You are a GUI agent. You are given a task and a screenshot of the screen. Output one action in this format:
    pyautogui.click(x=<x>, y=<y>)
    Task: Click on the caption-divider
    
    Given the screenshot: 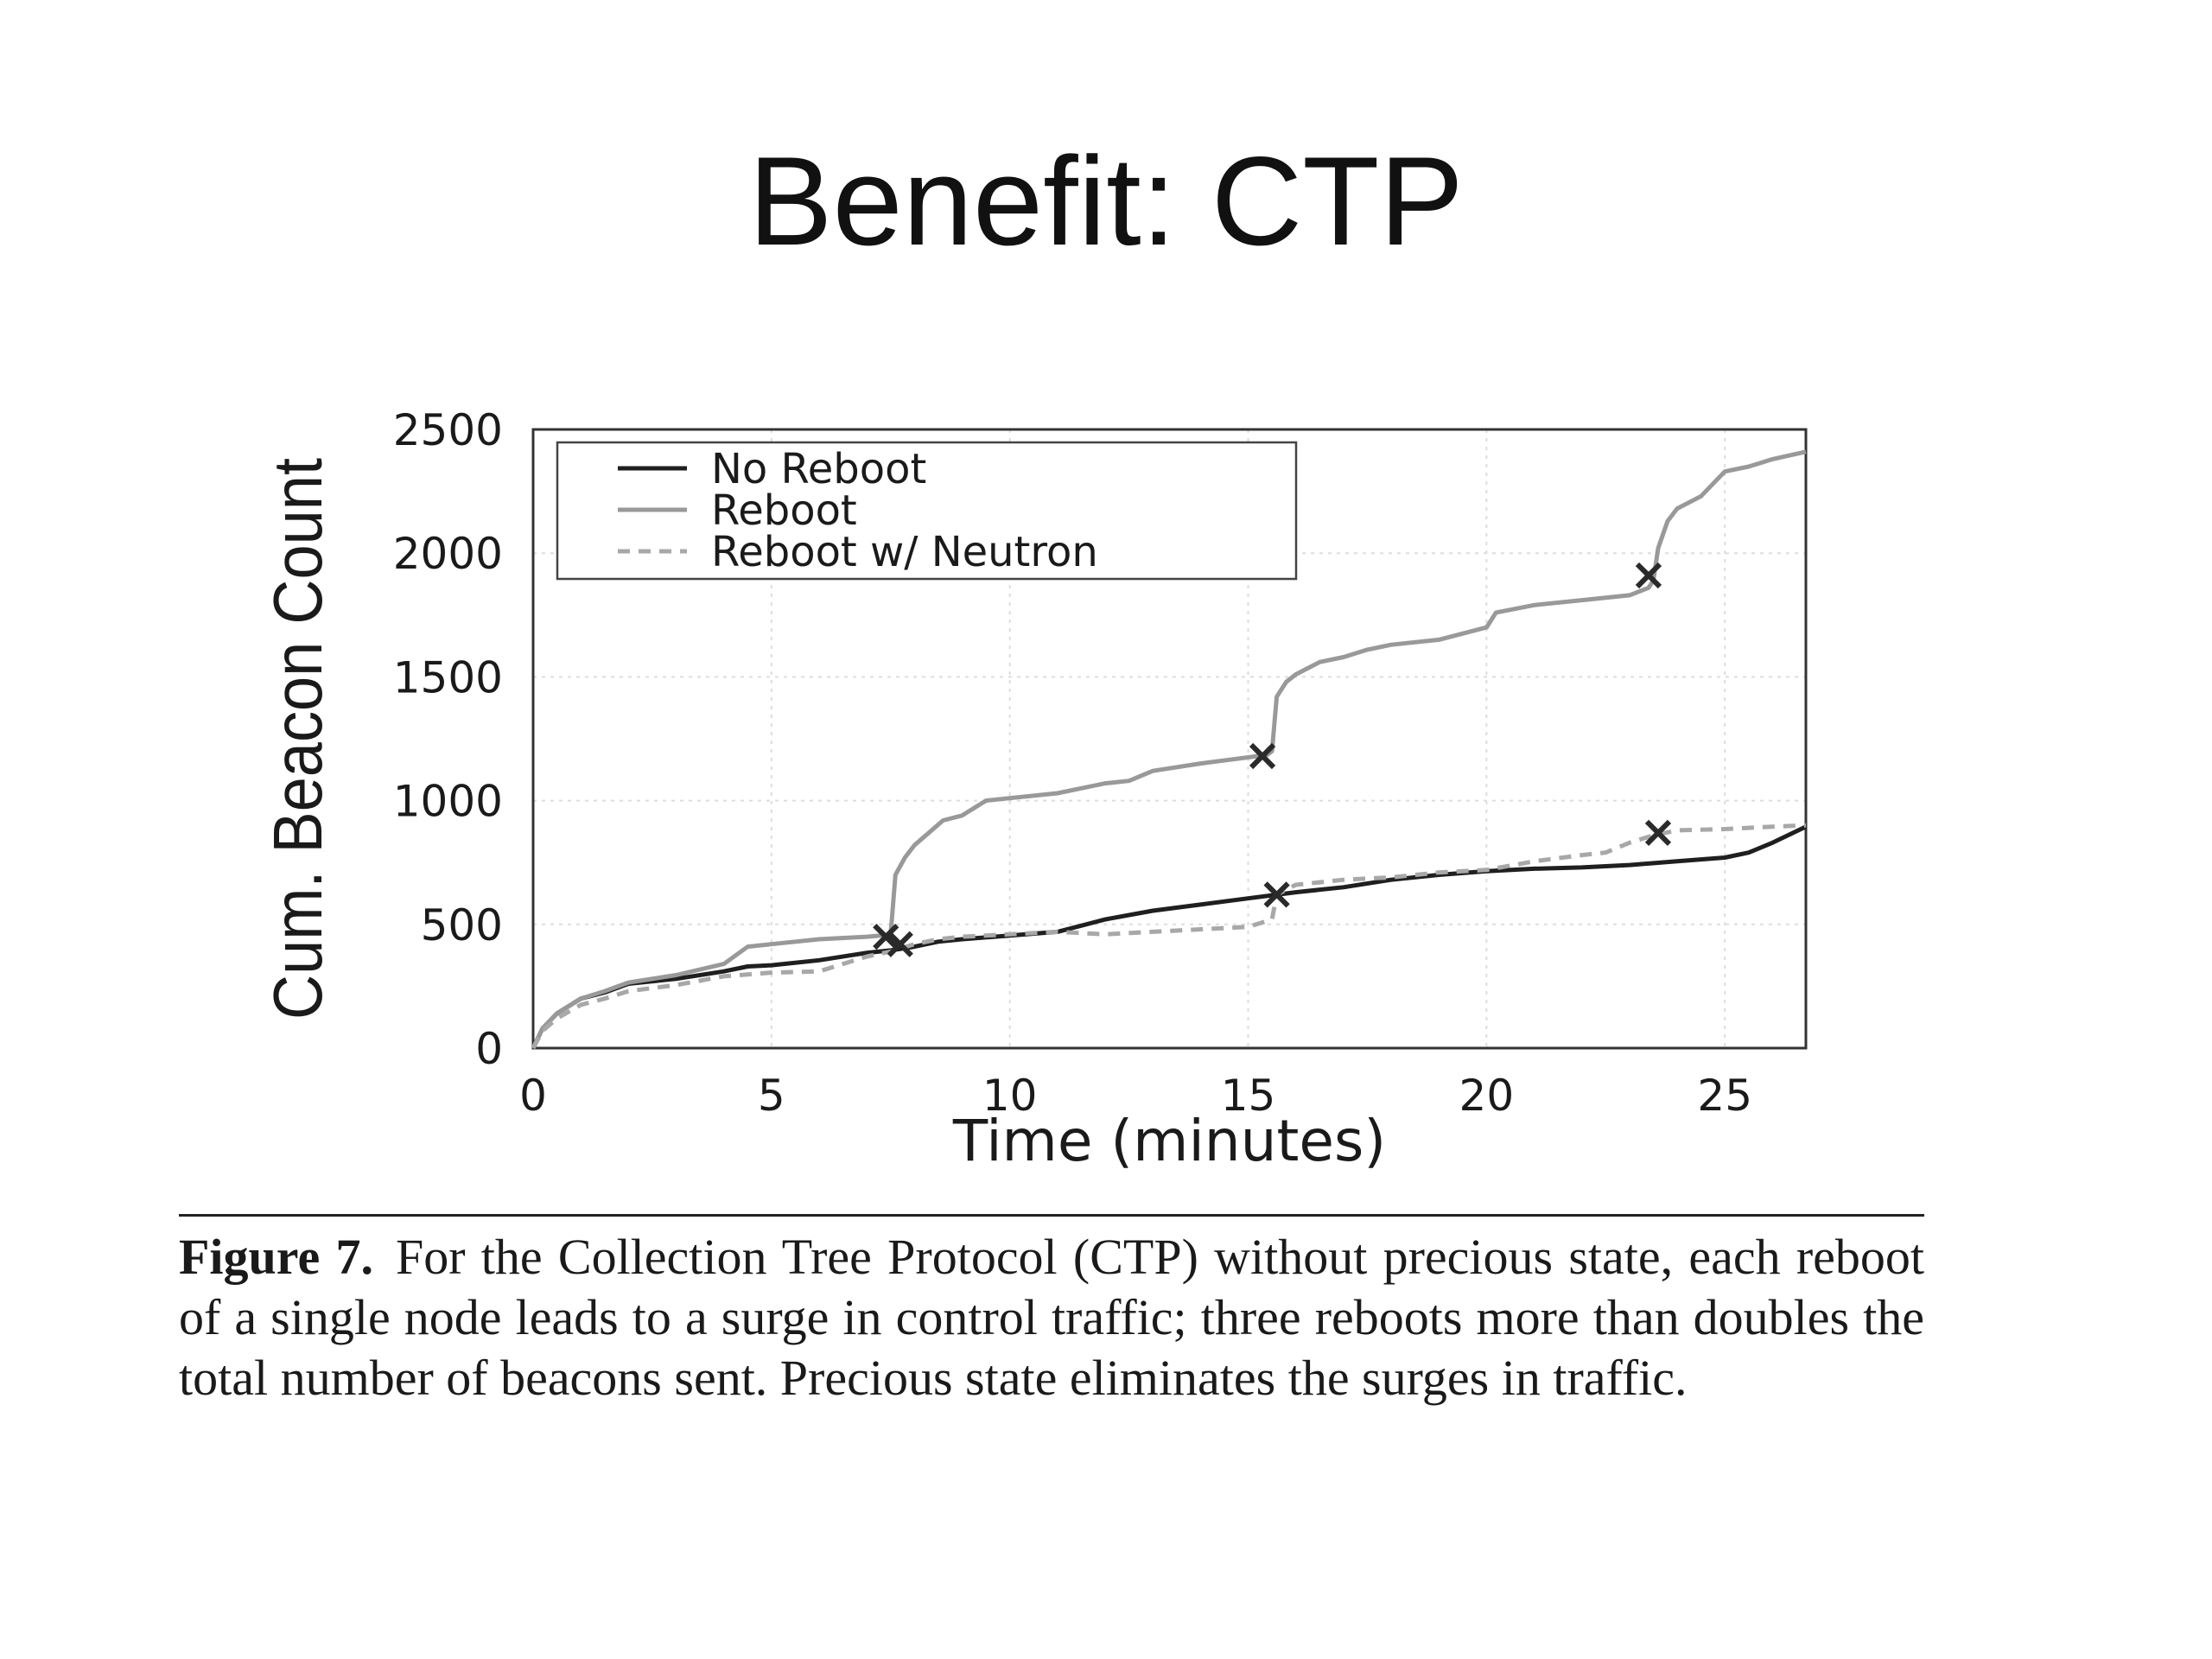 What is the action you would take?
    pyautogui.click(x=1051, y=1215)
    